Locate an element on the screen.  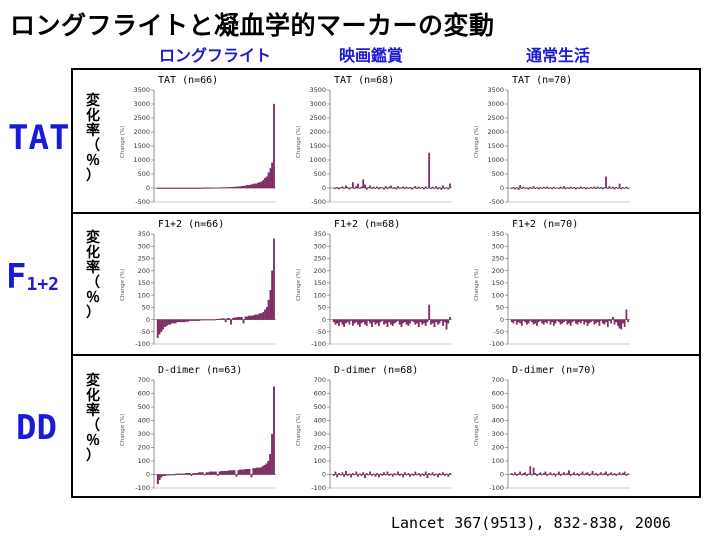
y-tick-label: 1000 is located at coordinates (495, 160).